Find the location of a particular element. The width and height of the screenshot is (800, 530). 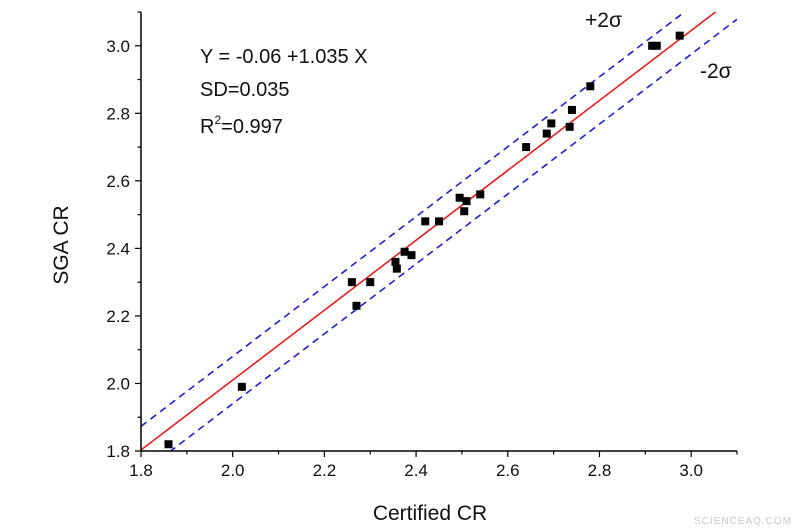

regression-equation: Y = -0.06 +1.035 X is located at coordinates (284, 57).